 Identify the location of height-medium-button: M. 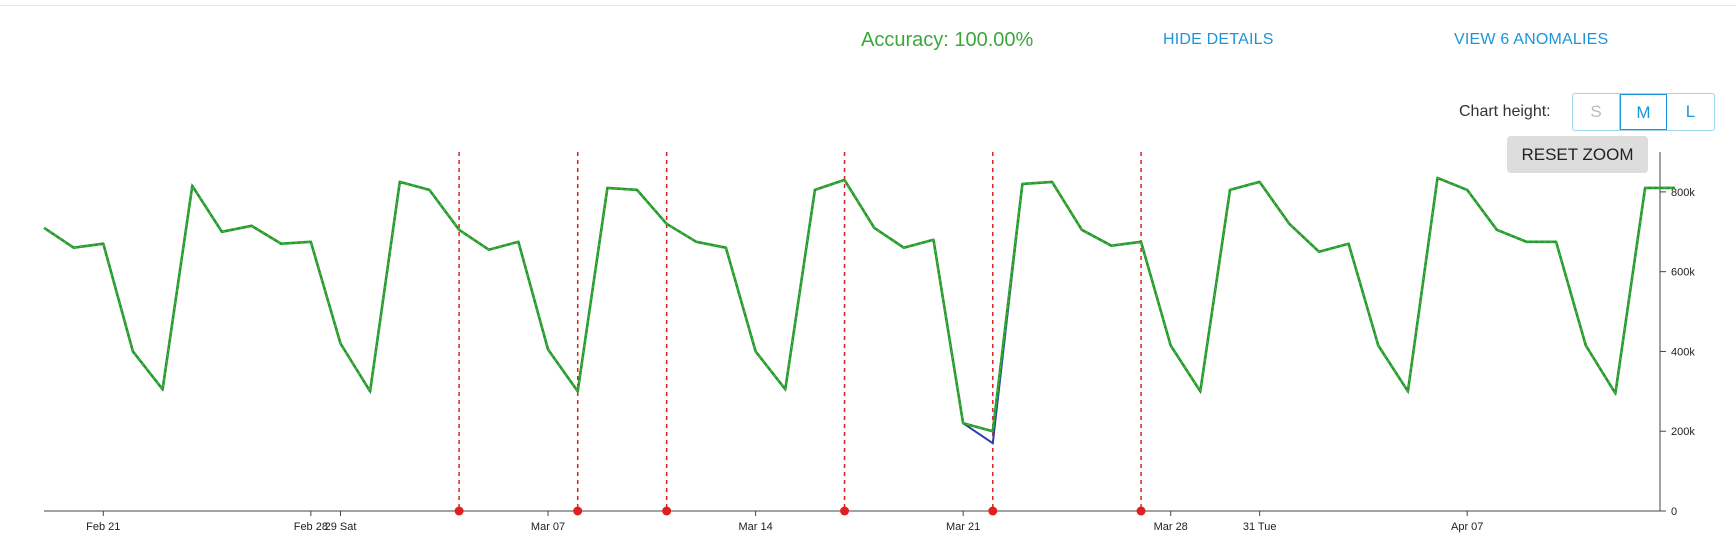
(1643, 112).